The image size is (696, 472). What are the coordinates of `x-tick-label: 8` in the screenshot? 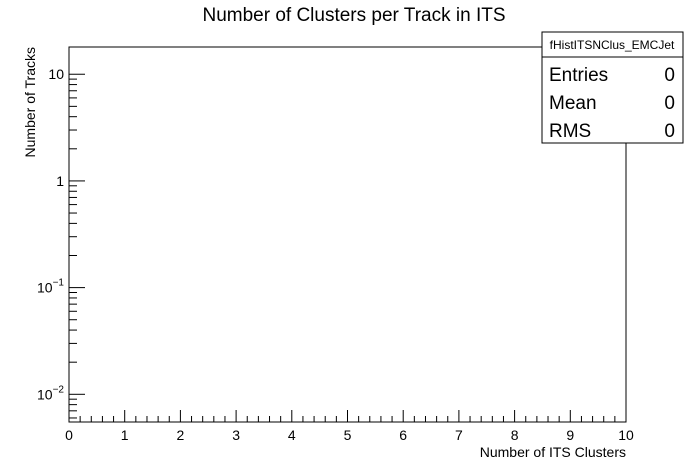 It's located at (515, 435).